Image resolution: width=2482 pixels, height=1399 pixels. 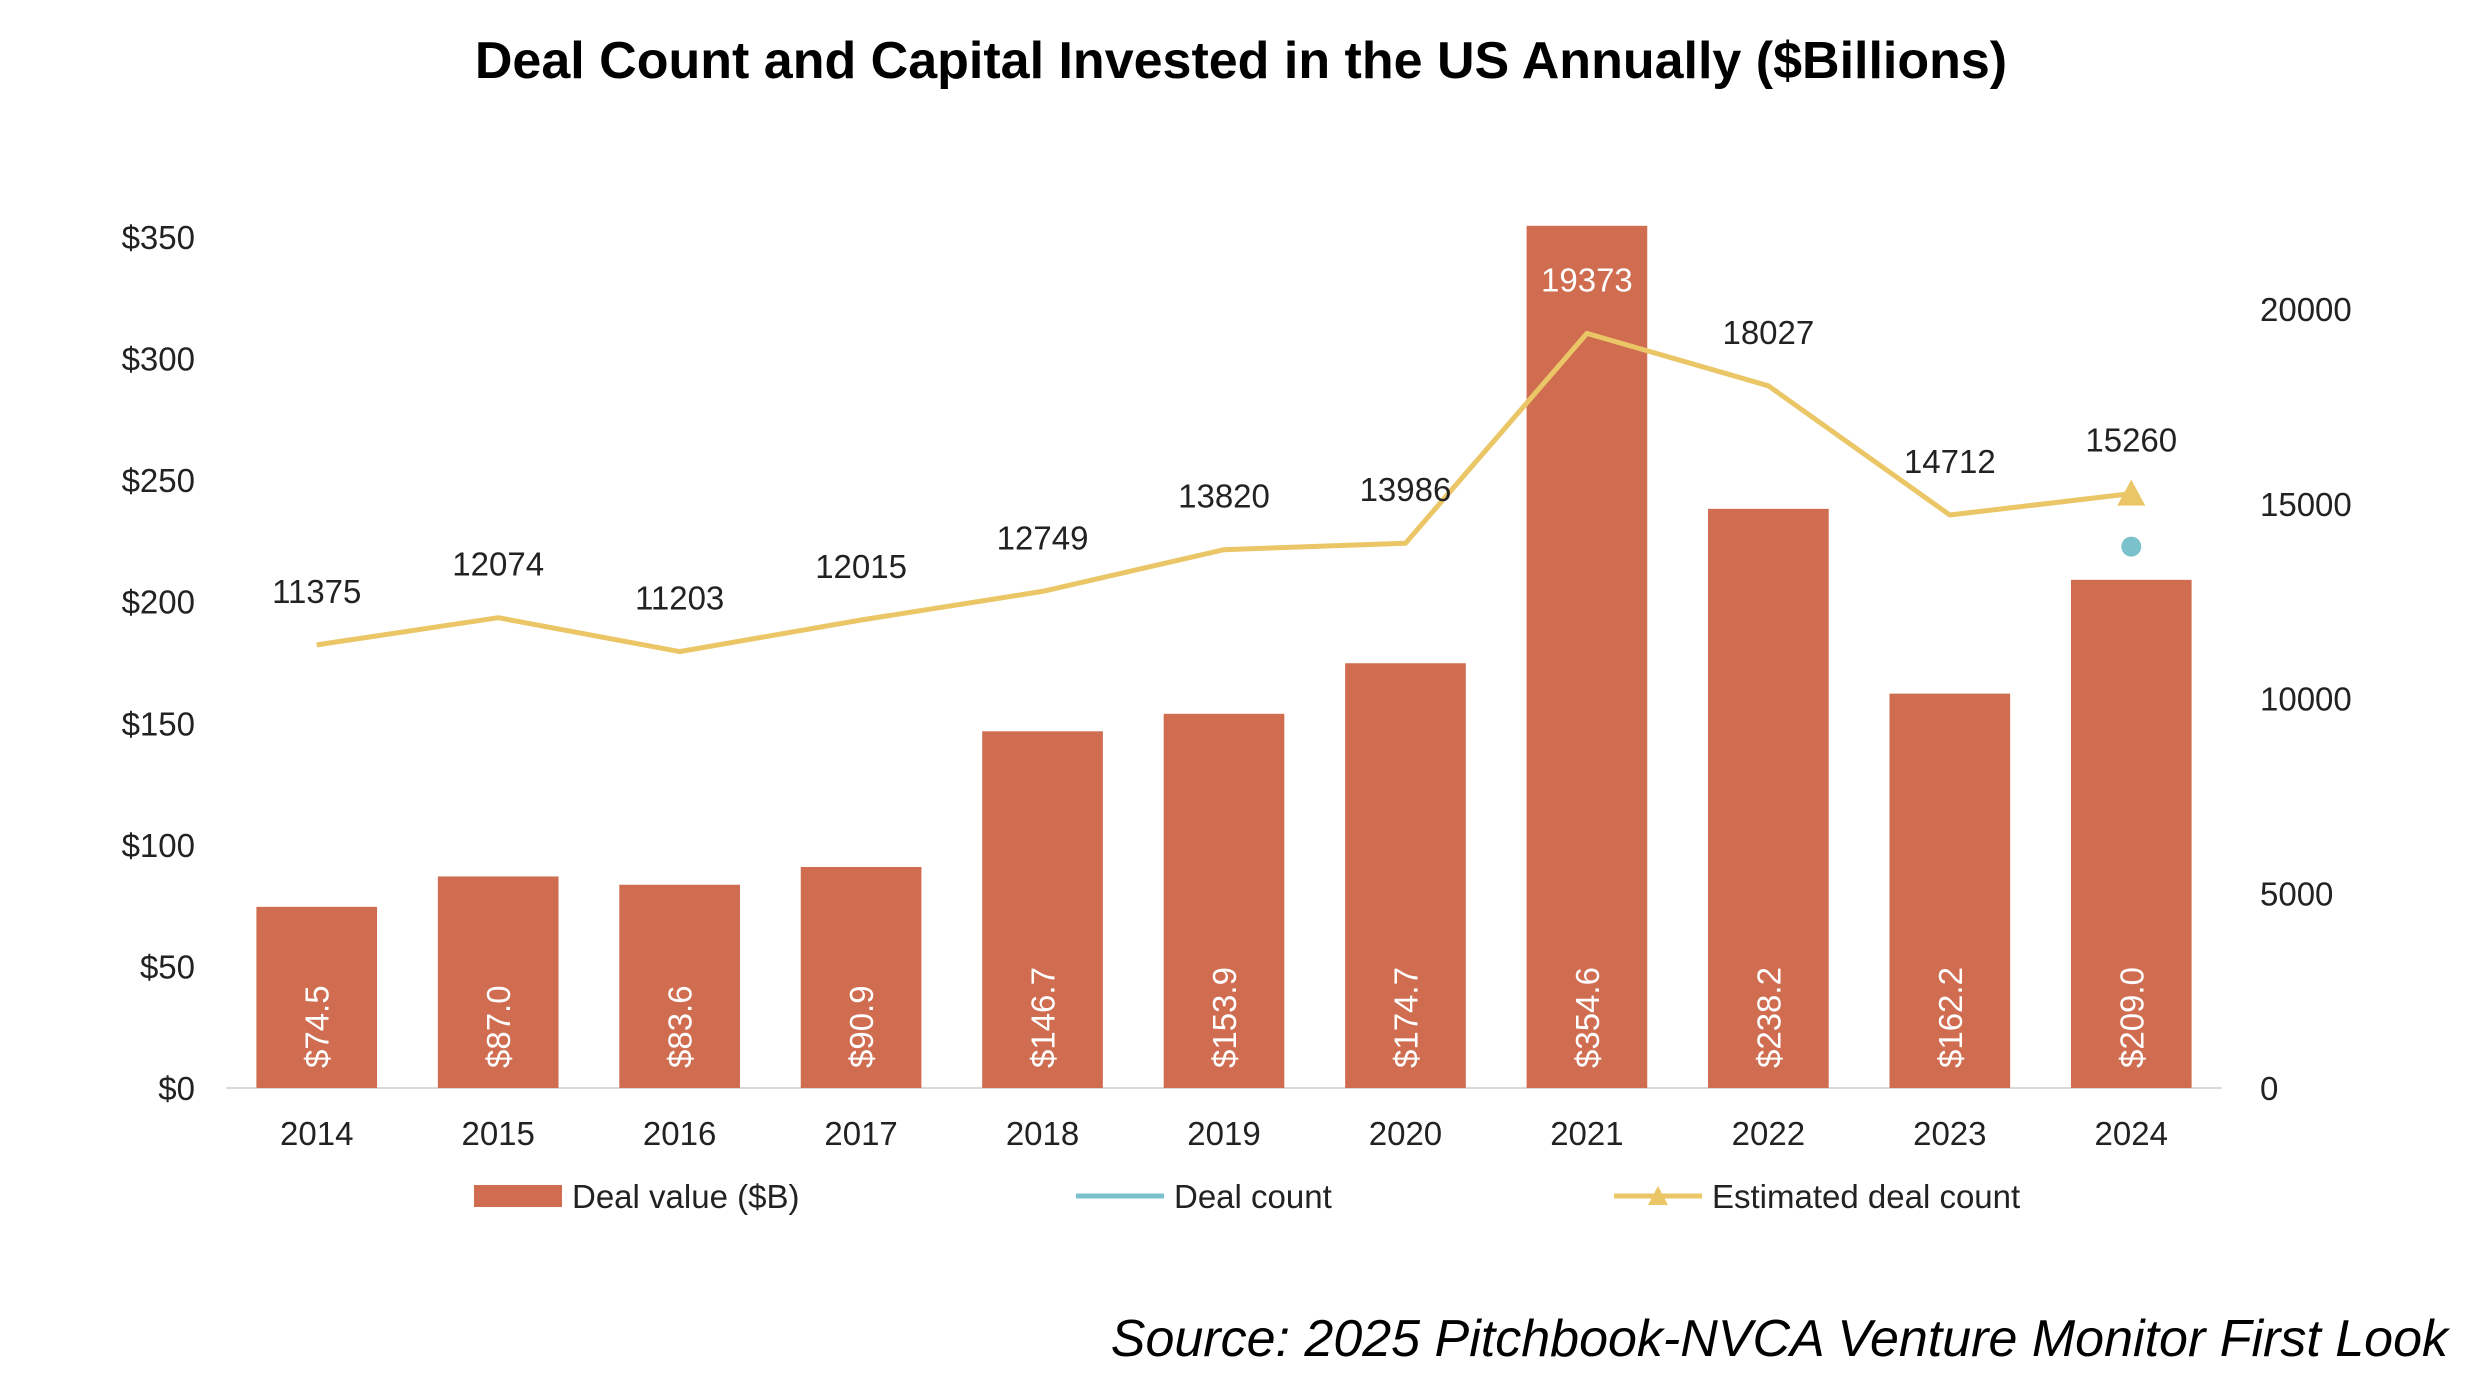 What do you see at coordinates (685, 1196) in the screenshot?
I see `legend-label-deal-value: Deal value ($B)` at bounding box center [685, 1196].